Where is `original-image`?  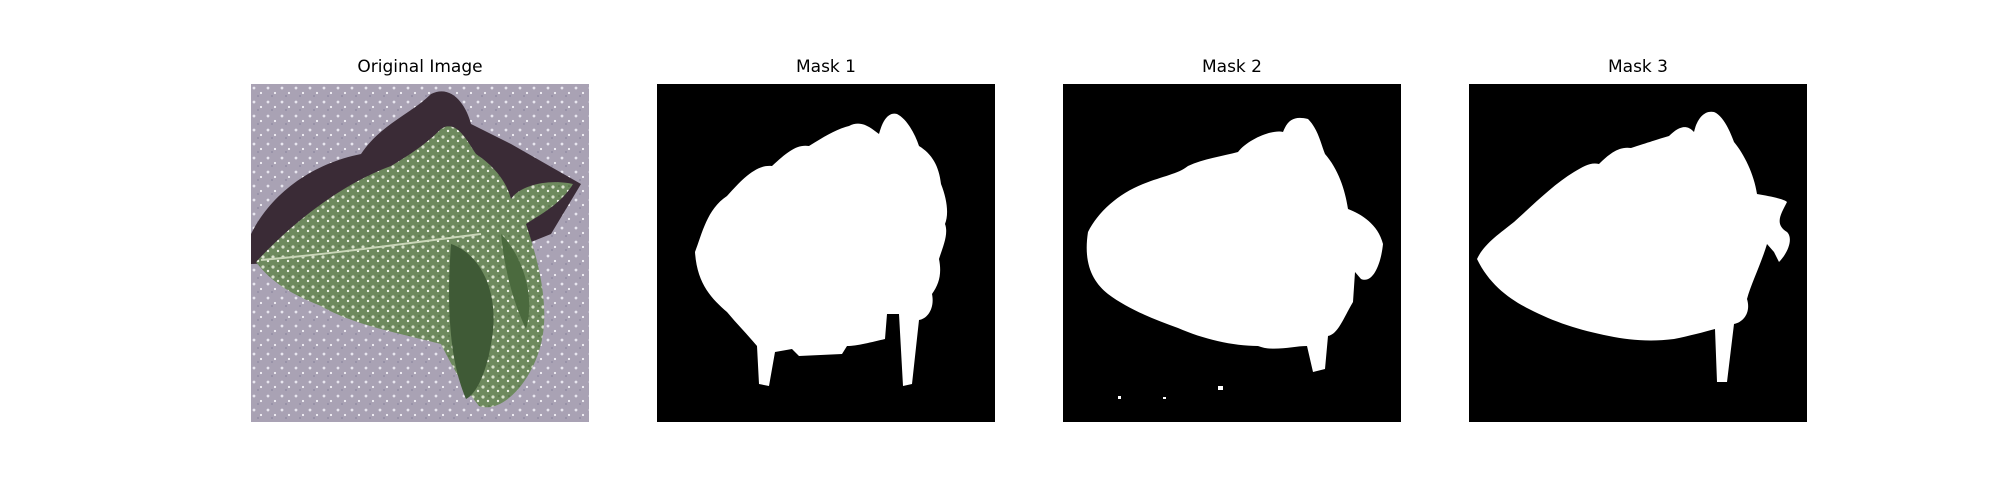 original-image is located at coordinates (420, 253).